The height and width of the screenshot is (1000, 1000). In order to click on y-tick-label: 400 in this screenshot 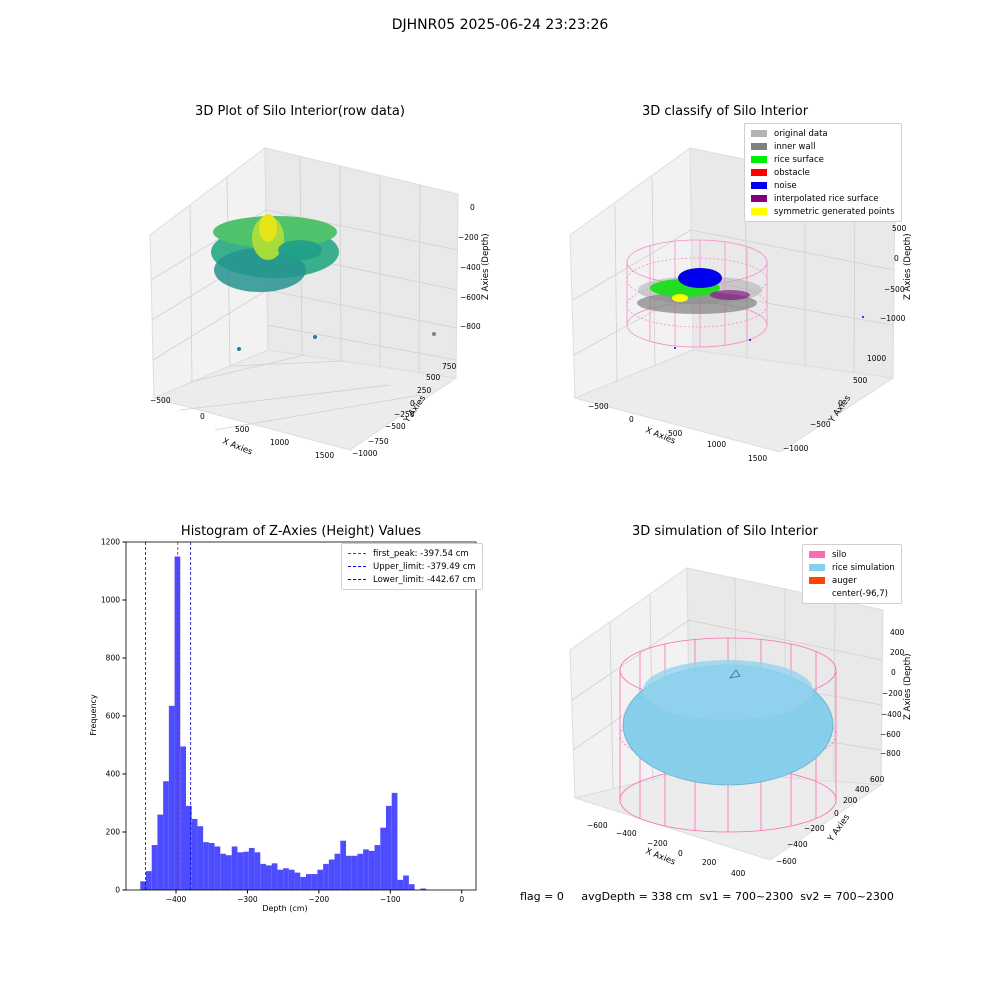, I will do `click(113, 774)`.